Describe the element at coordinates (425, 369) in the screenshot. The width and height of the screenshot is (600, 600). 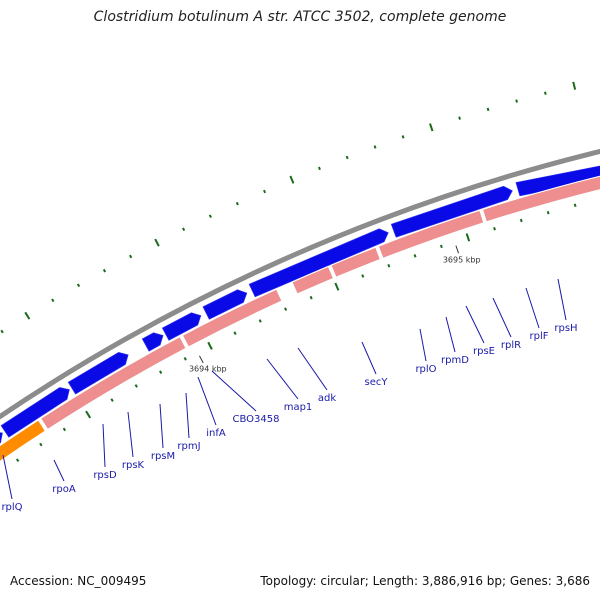
I see `gene-label-rplO: rplO` at that location.